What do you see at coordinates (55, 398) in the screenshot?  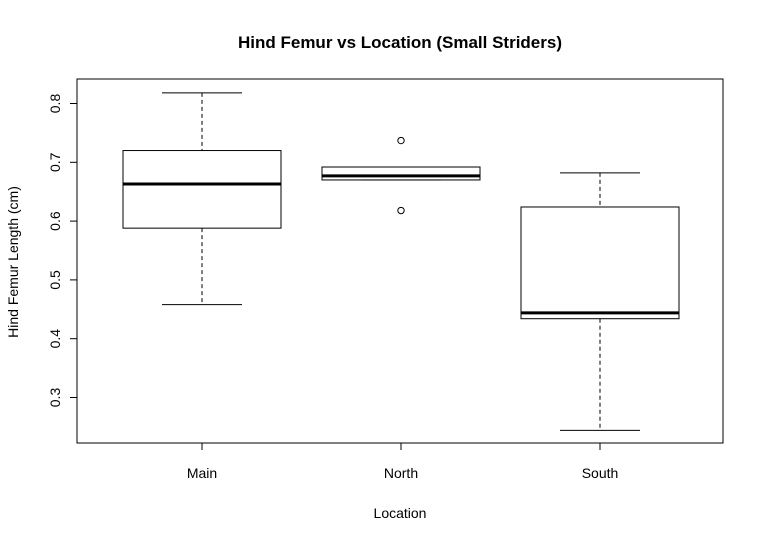 I see `y-tick-label: 0.3` at bounding box center [55, 398].